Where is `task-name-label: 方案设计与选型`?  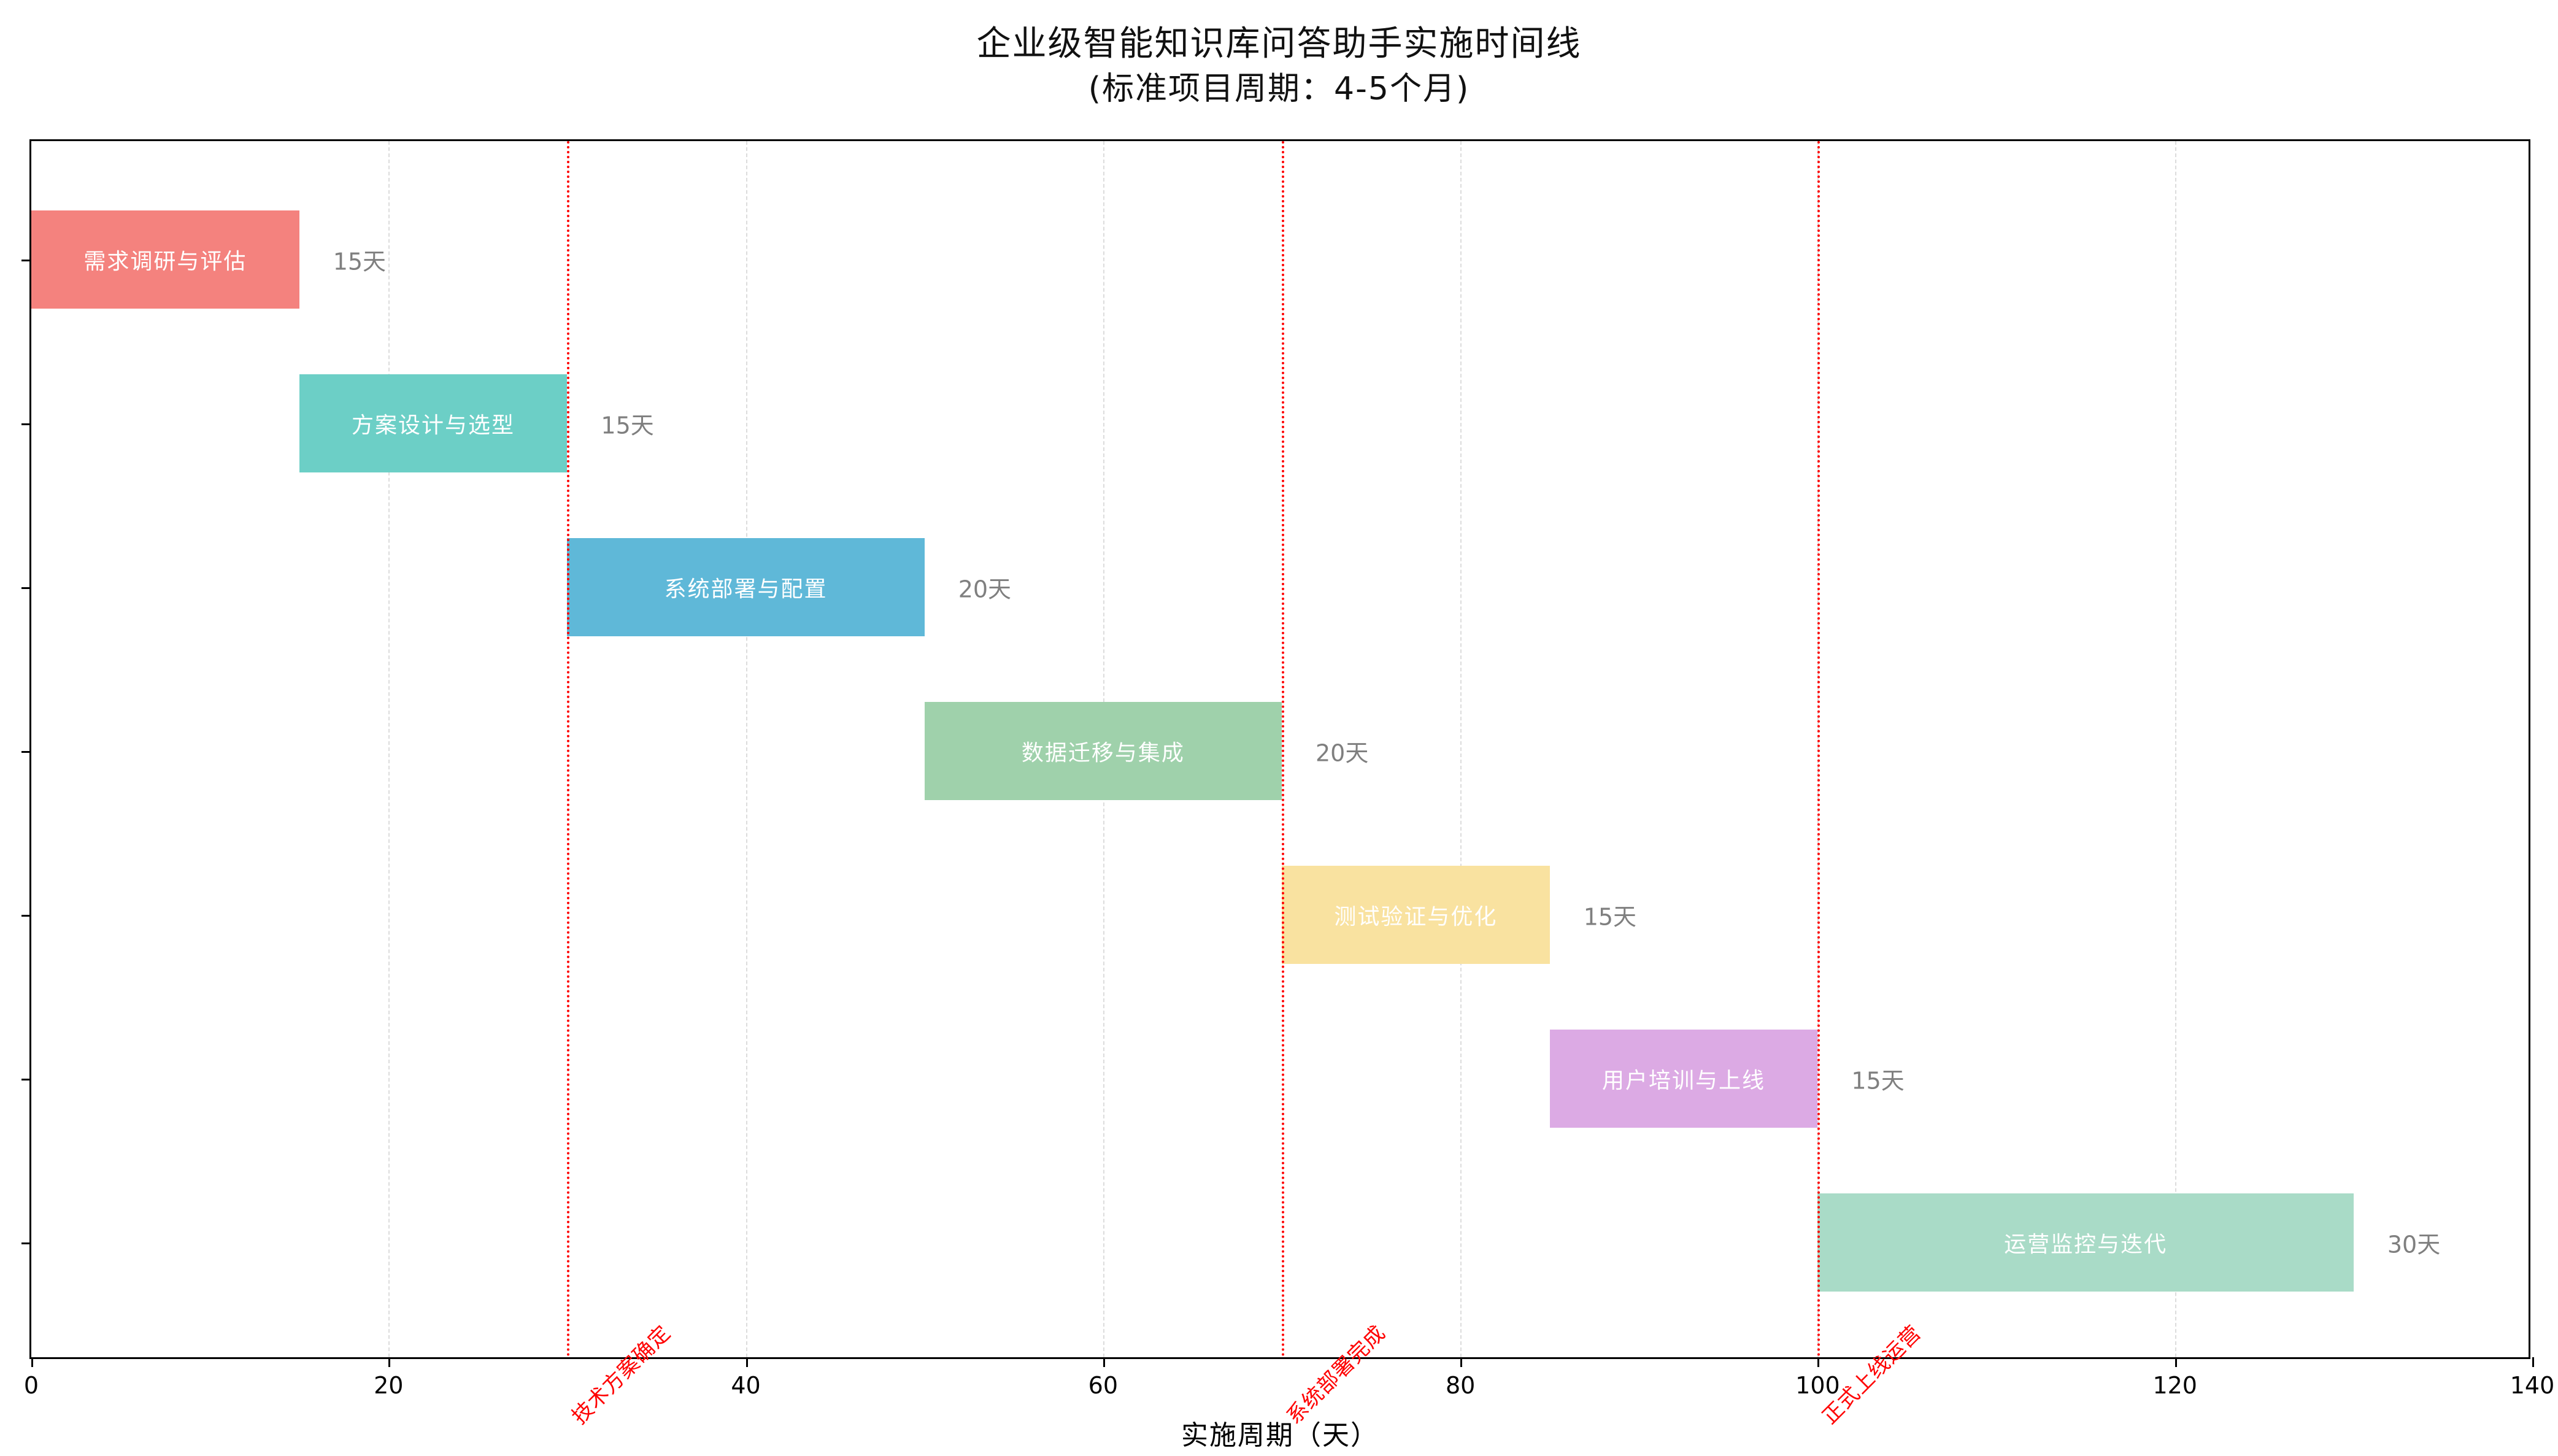 task-name-label: 方案设计与选型 is located at coordinates (433, 426).